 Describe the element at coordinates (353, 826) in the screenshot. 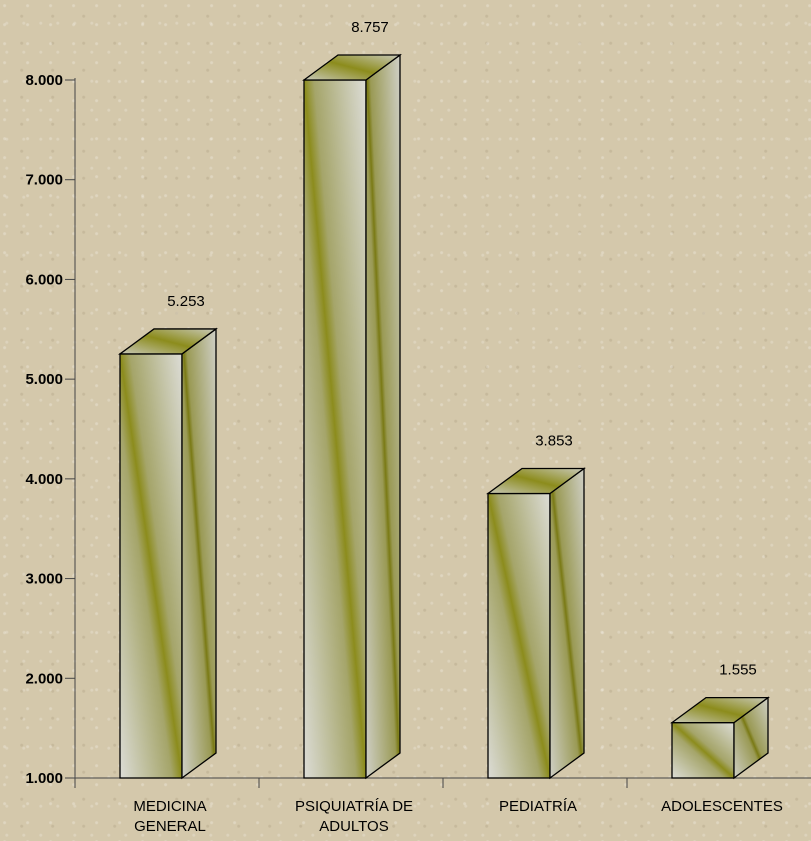

I see `x-tick-label: ADULTOS` at that location.